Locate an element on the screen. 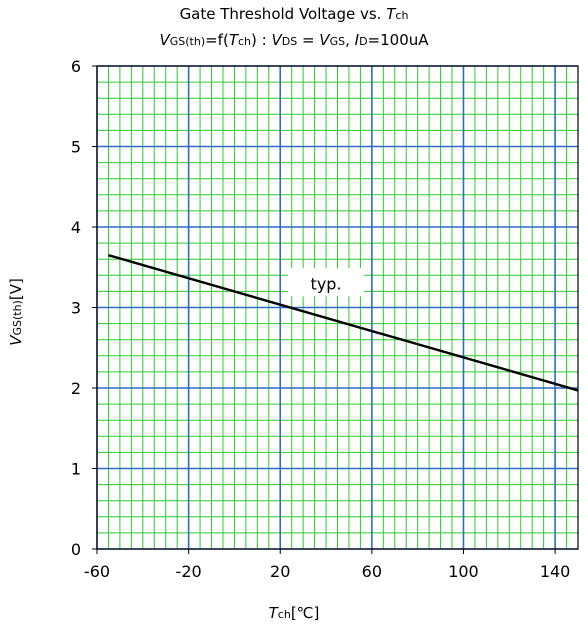 Image resolution: width=588 pixels, height=631 pixels. y-tick-label: 2 is located at coordinates (76, 388).